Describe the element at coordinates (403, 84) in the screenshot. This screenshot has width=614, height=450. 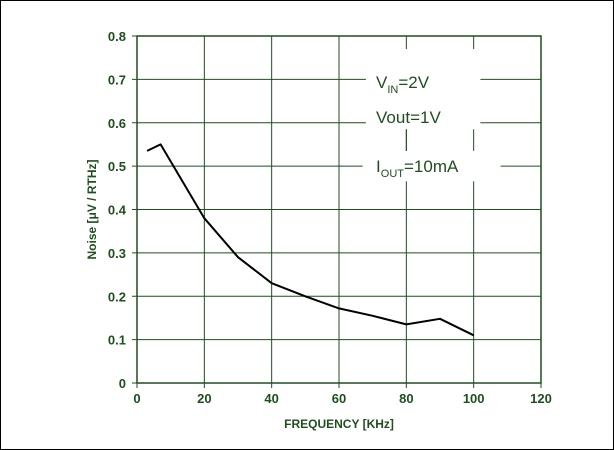
I see `annotation-1: VIN=2V` at that location.